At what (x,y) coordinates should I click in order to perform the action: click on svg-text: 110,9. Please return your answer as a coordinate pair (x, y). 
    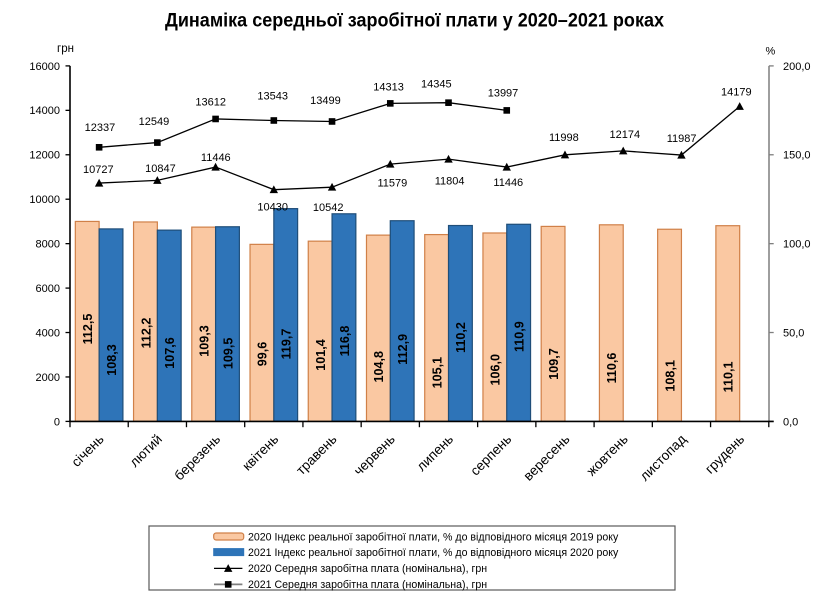
    Looking at the image, I should click on (519, 336).